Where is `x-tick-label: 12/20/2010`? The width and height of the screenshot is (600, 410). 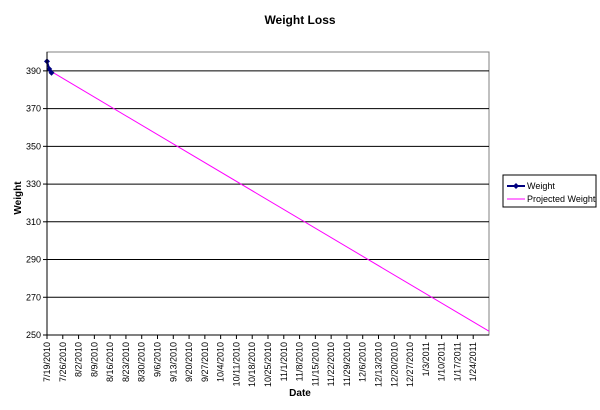 x-tick-label: 12/20/2010 is located at coordinates (394, 364).